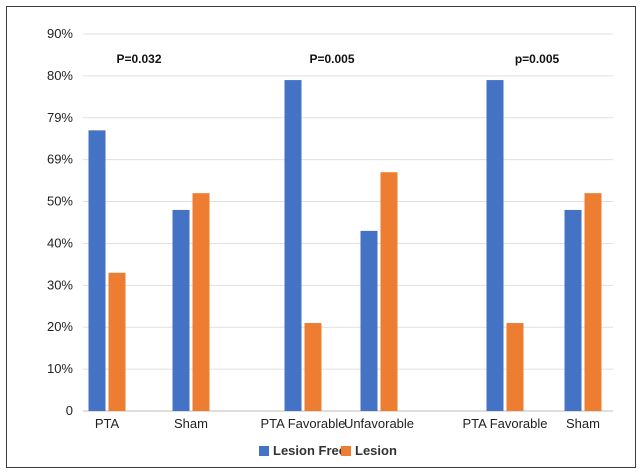  What do you see at coordinates (138, 59) in the screenshot?
I see `p-value-annotation: P=0.032` at bounding box center [138, 59].